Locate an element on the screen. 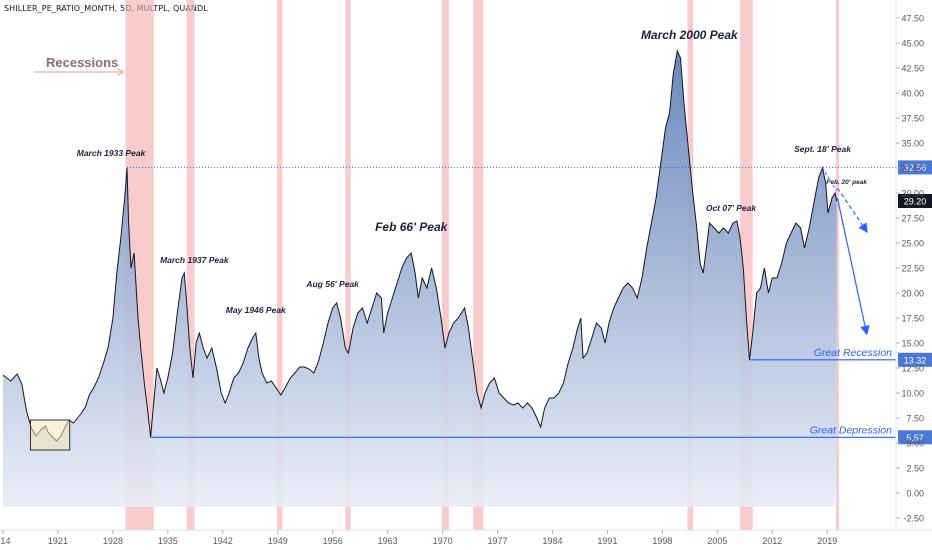  x-tick-label: 1984 is located at coordinates (552, 541).